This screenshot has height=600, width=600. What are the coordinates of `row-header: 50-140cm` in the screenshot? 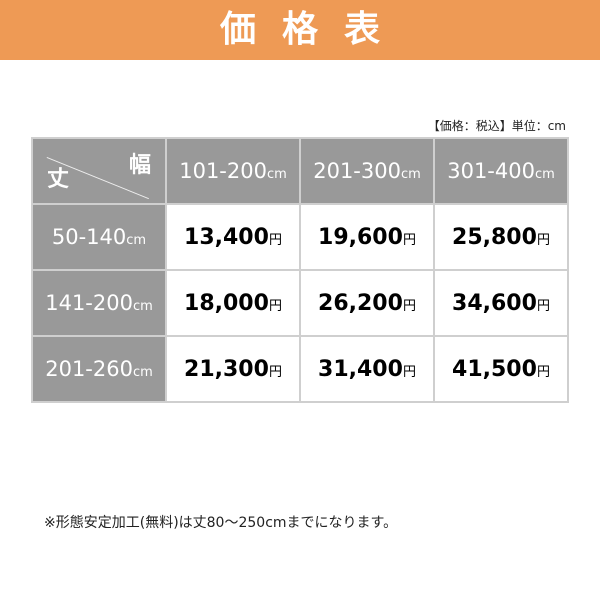 It's located at (99, 237).